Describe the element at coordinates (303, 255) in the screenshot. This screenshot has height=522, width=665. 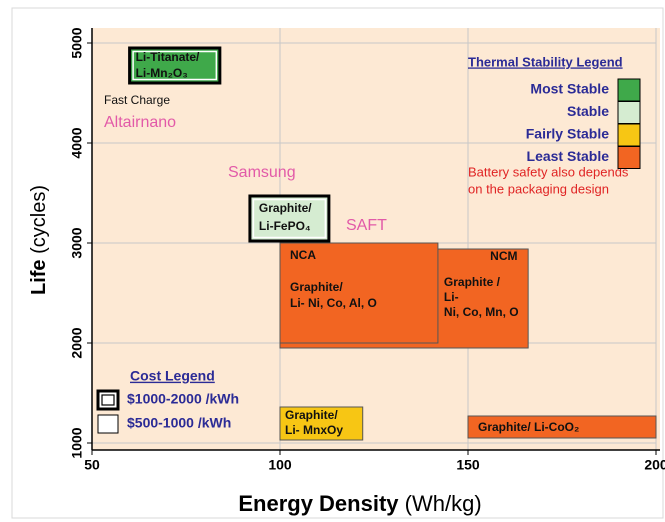
I see `region-tag: NCA` at that location.